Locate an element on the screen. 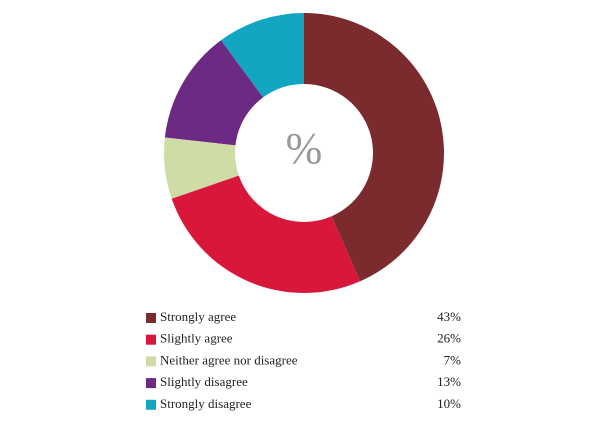  legend-item: Neither agree nor disagree 7% is located at coordinates (303, 359).